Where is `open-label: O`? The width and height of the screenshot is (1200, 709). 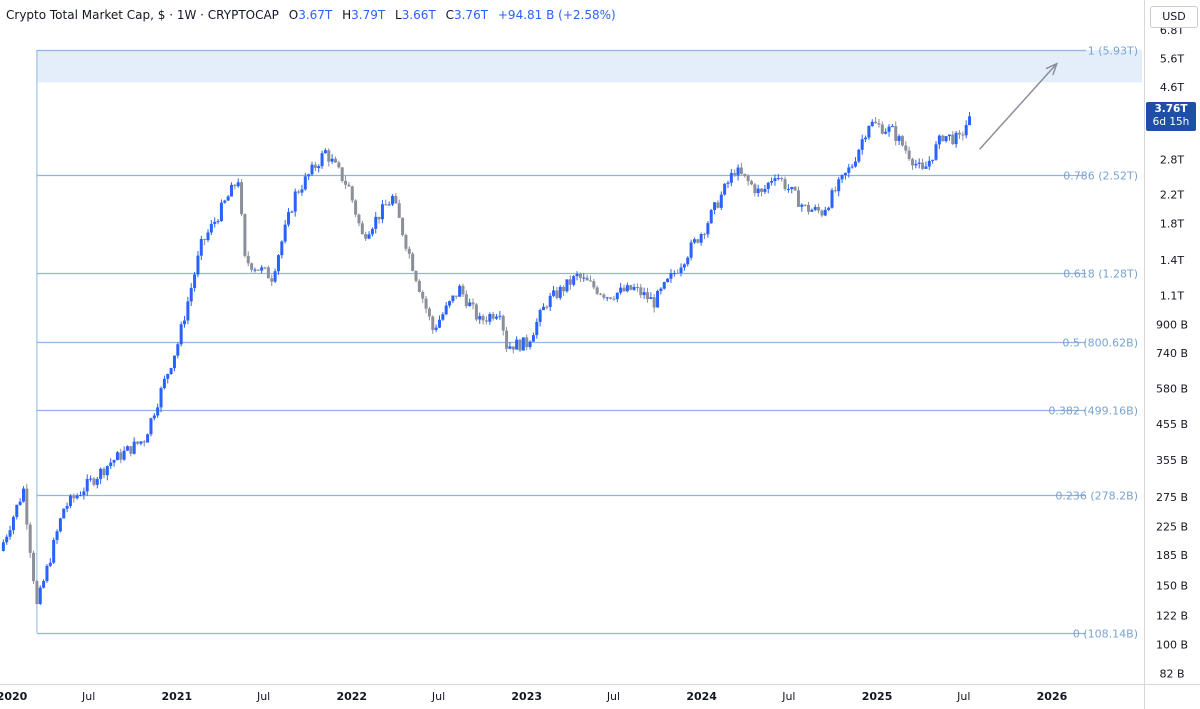 open-label: O is located at coordinates (293, 15).